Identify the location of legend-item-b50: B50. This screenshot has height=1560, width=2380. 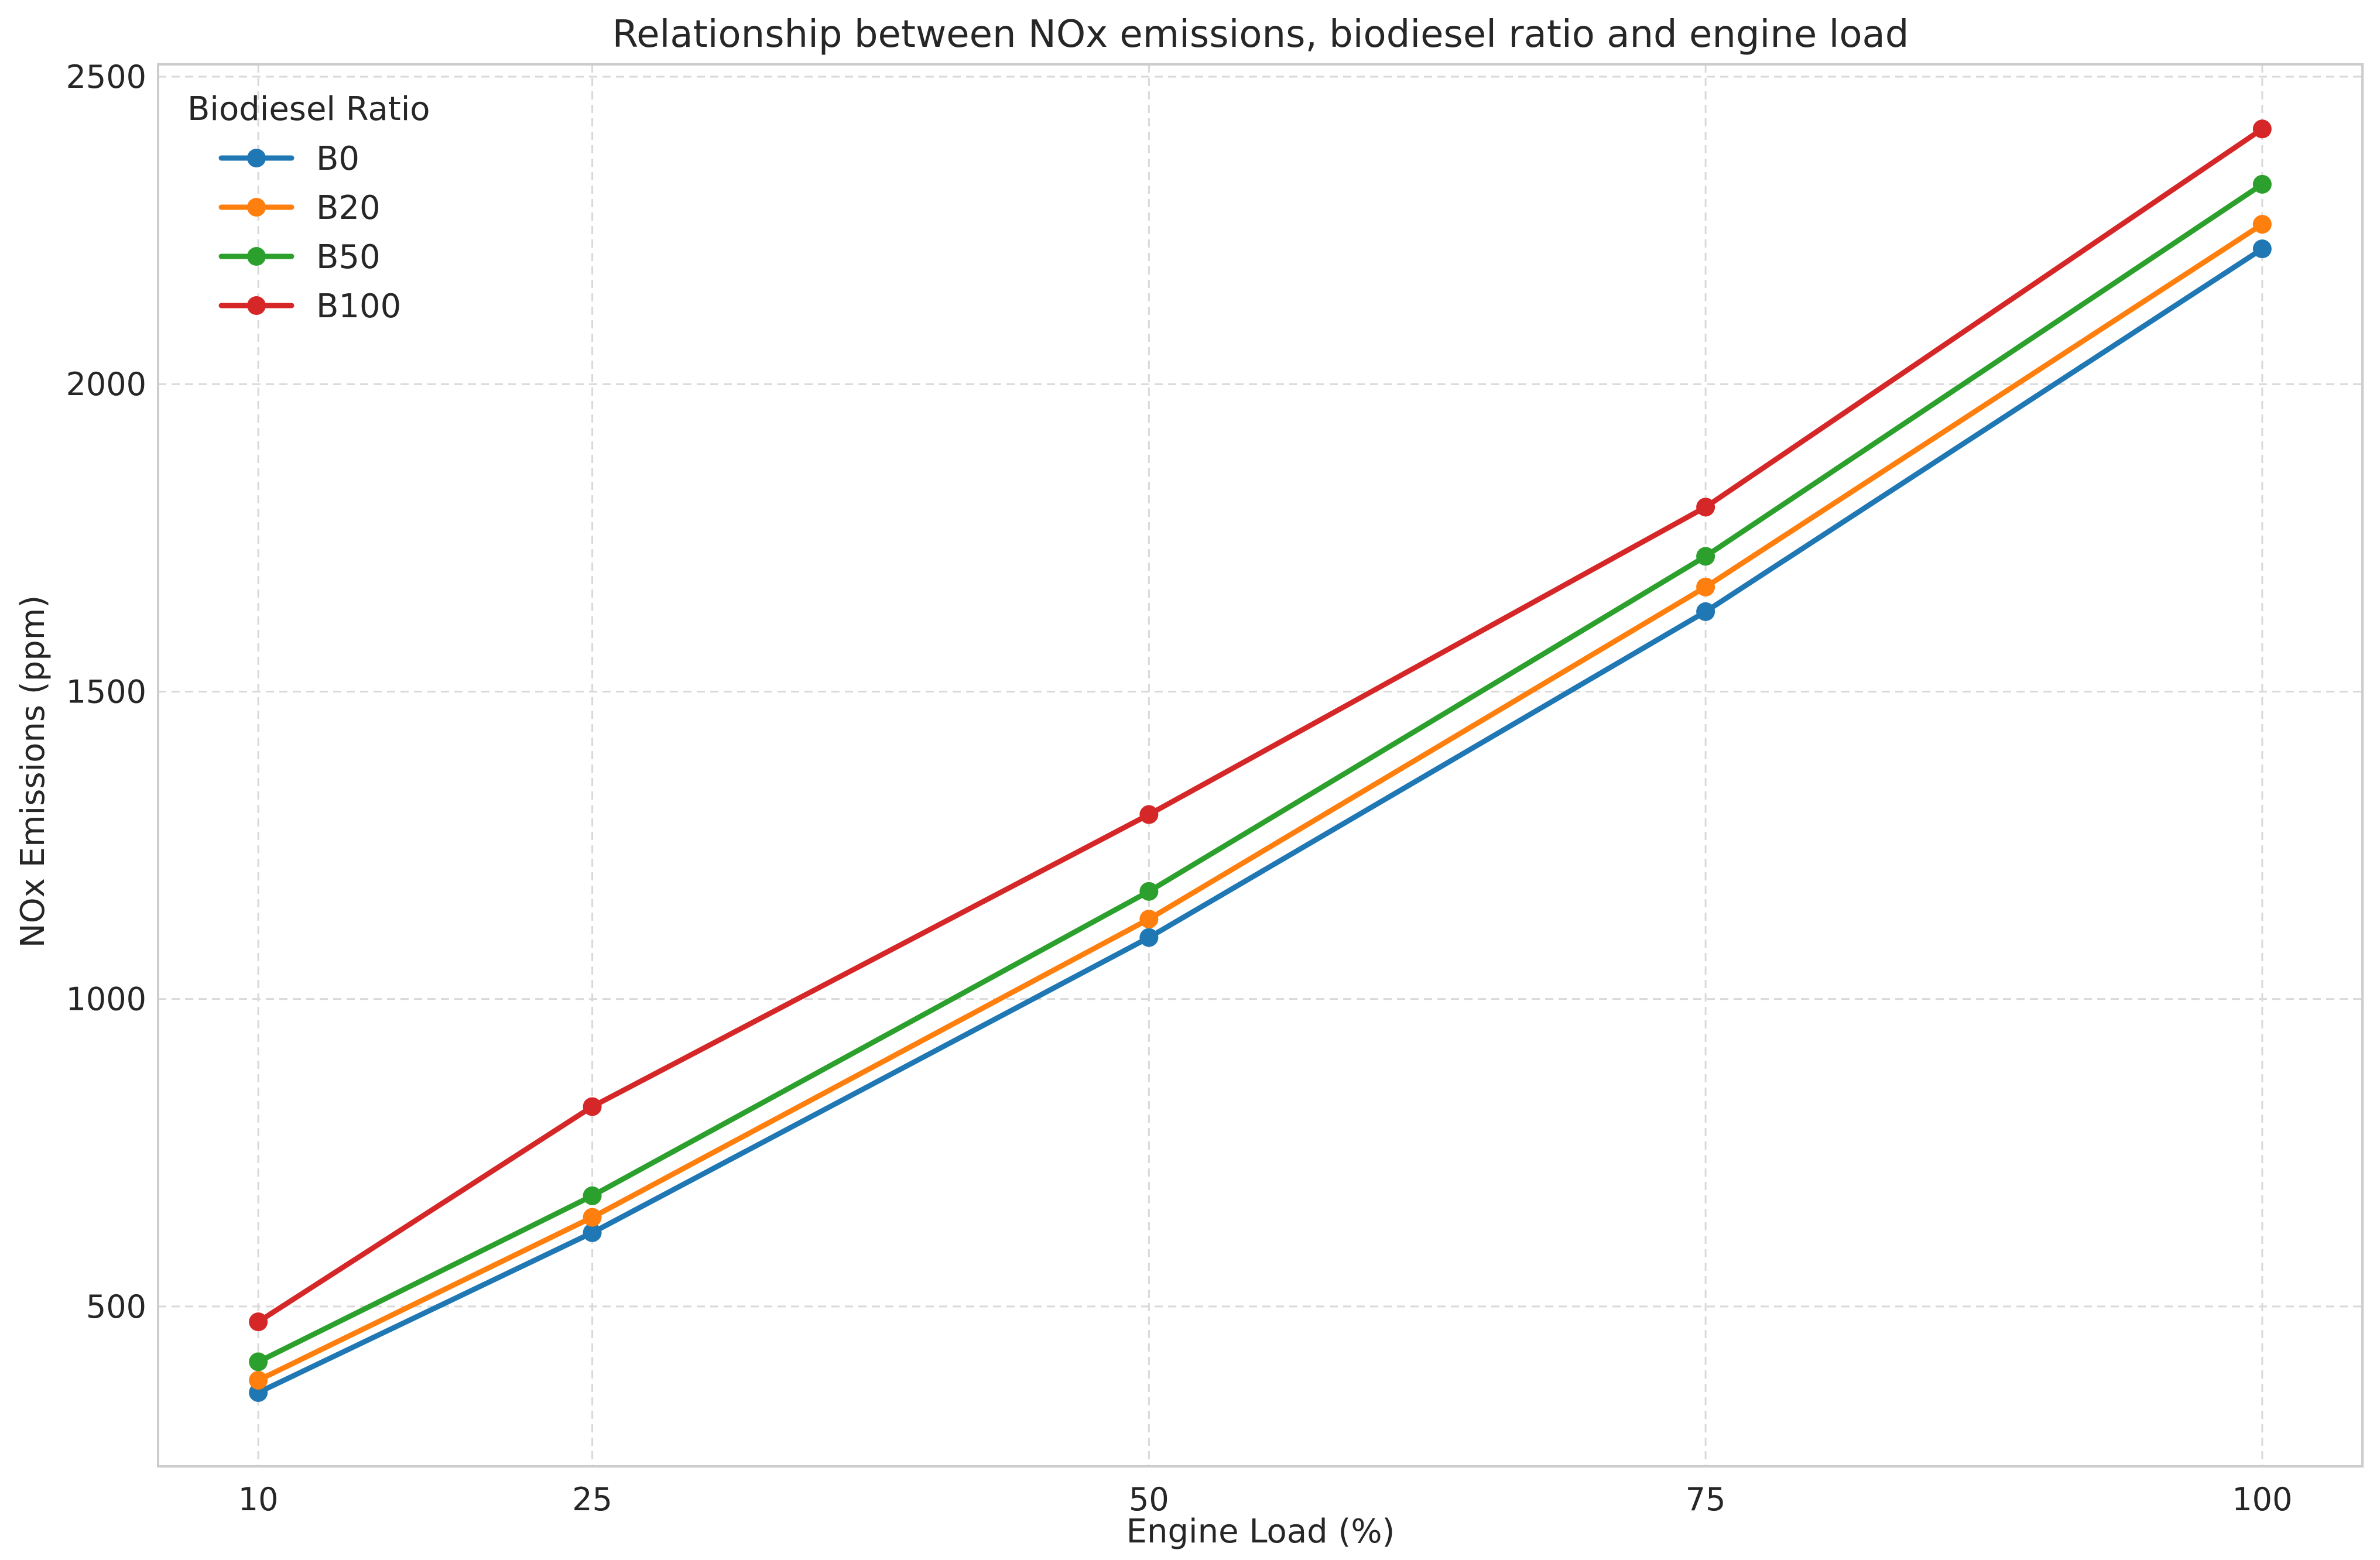
(299, 257).